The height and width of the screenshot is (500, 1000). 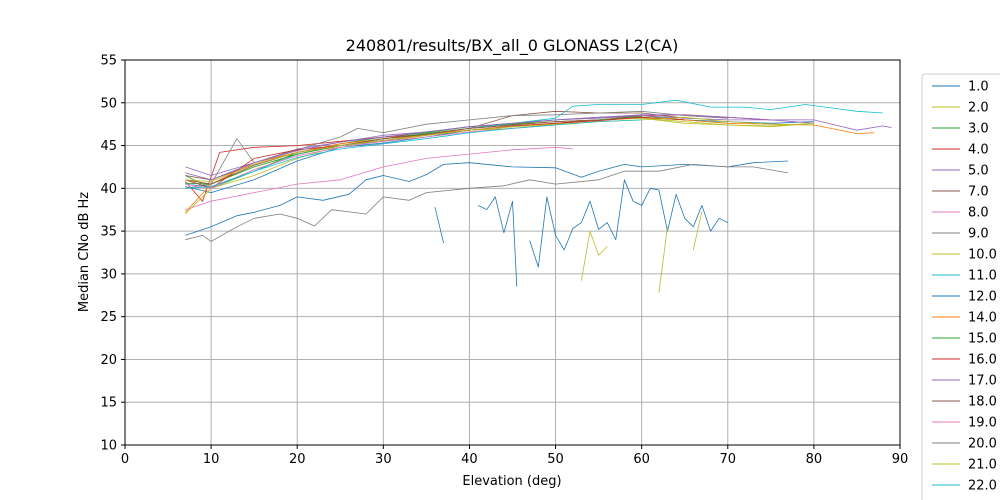 I want to click on chart-title: 240801/results/BX_all_0 GLONASS L2(CA), so click(x=512, y=46).